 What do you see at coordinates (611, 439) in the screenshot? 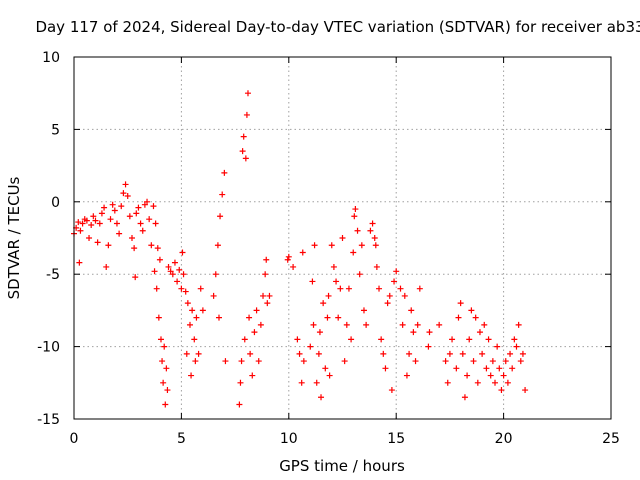
I see `x-tick-label: 25` at bounding box center [611, 439].